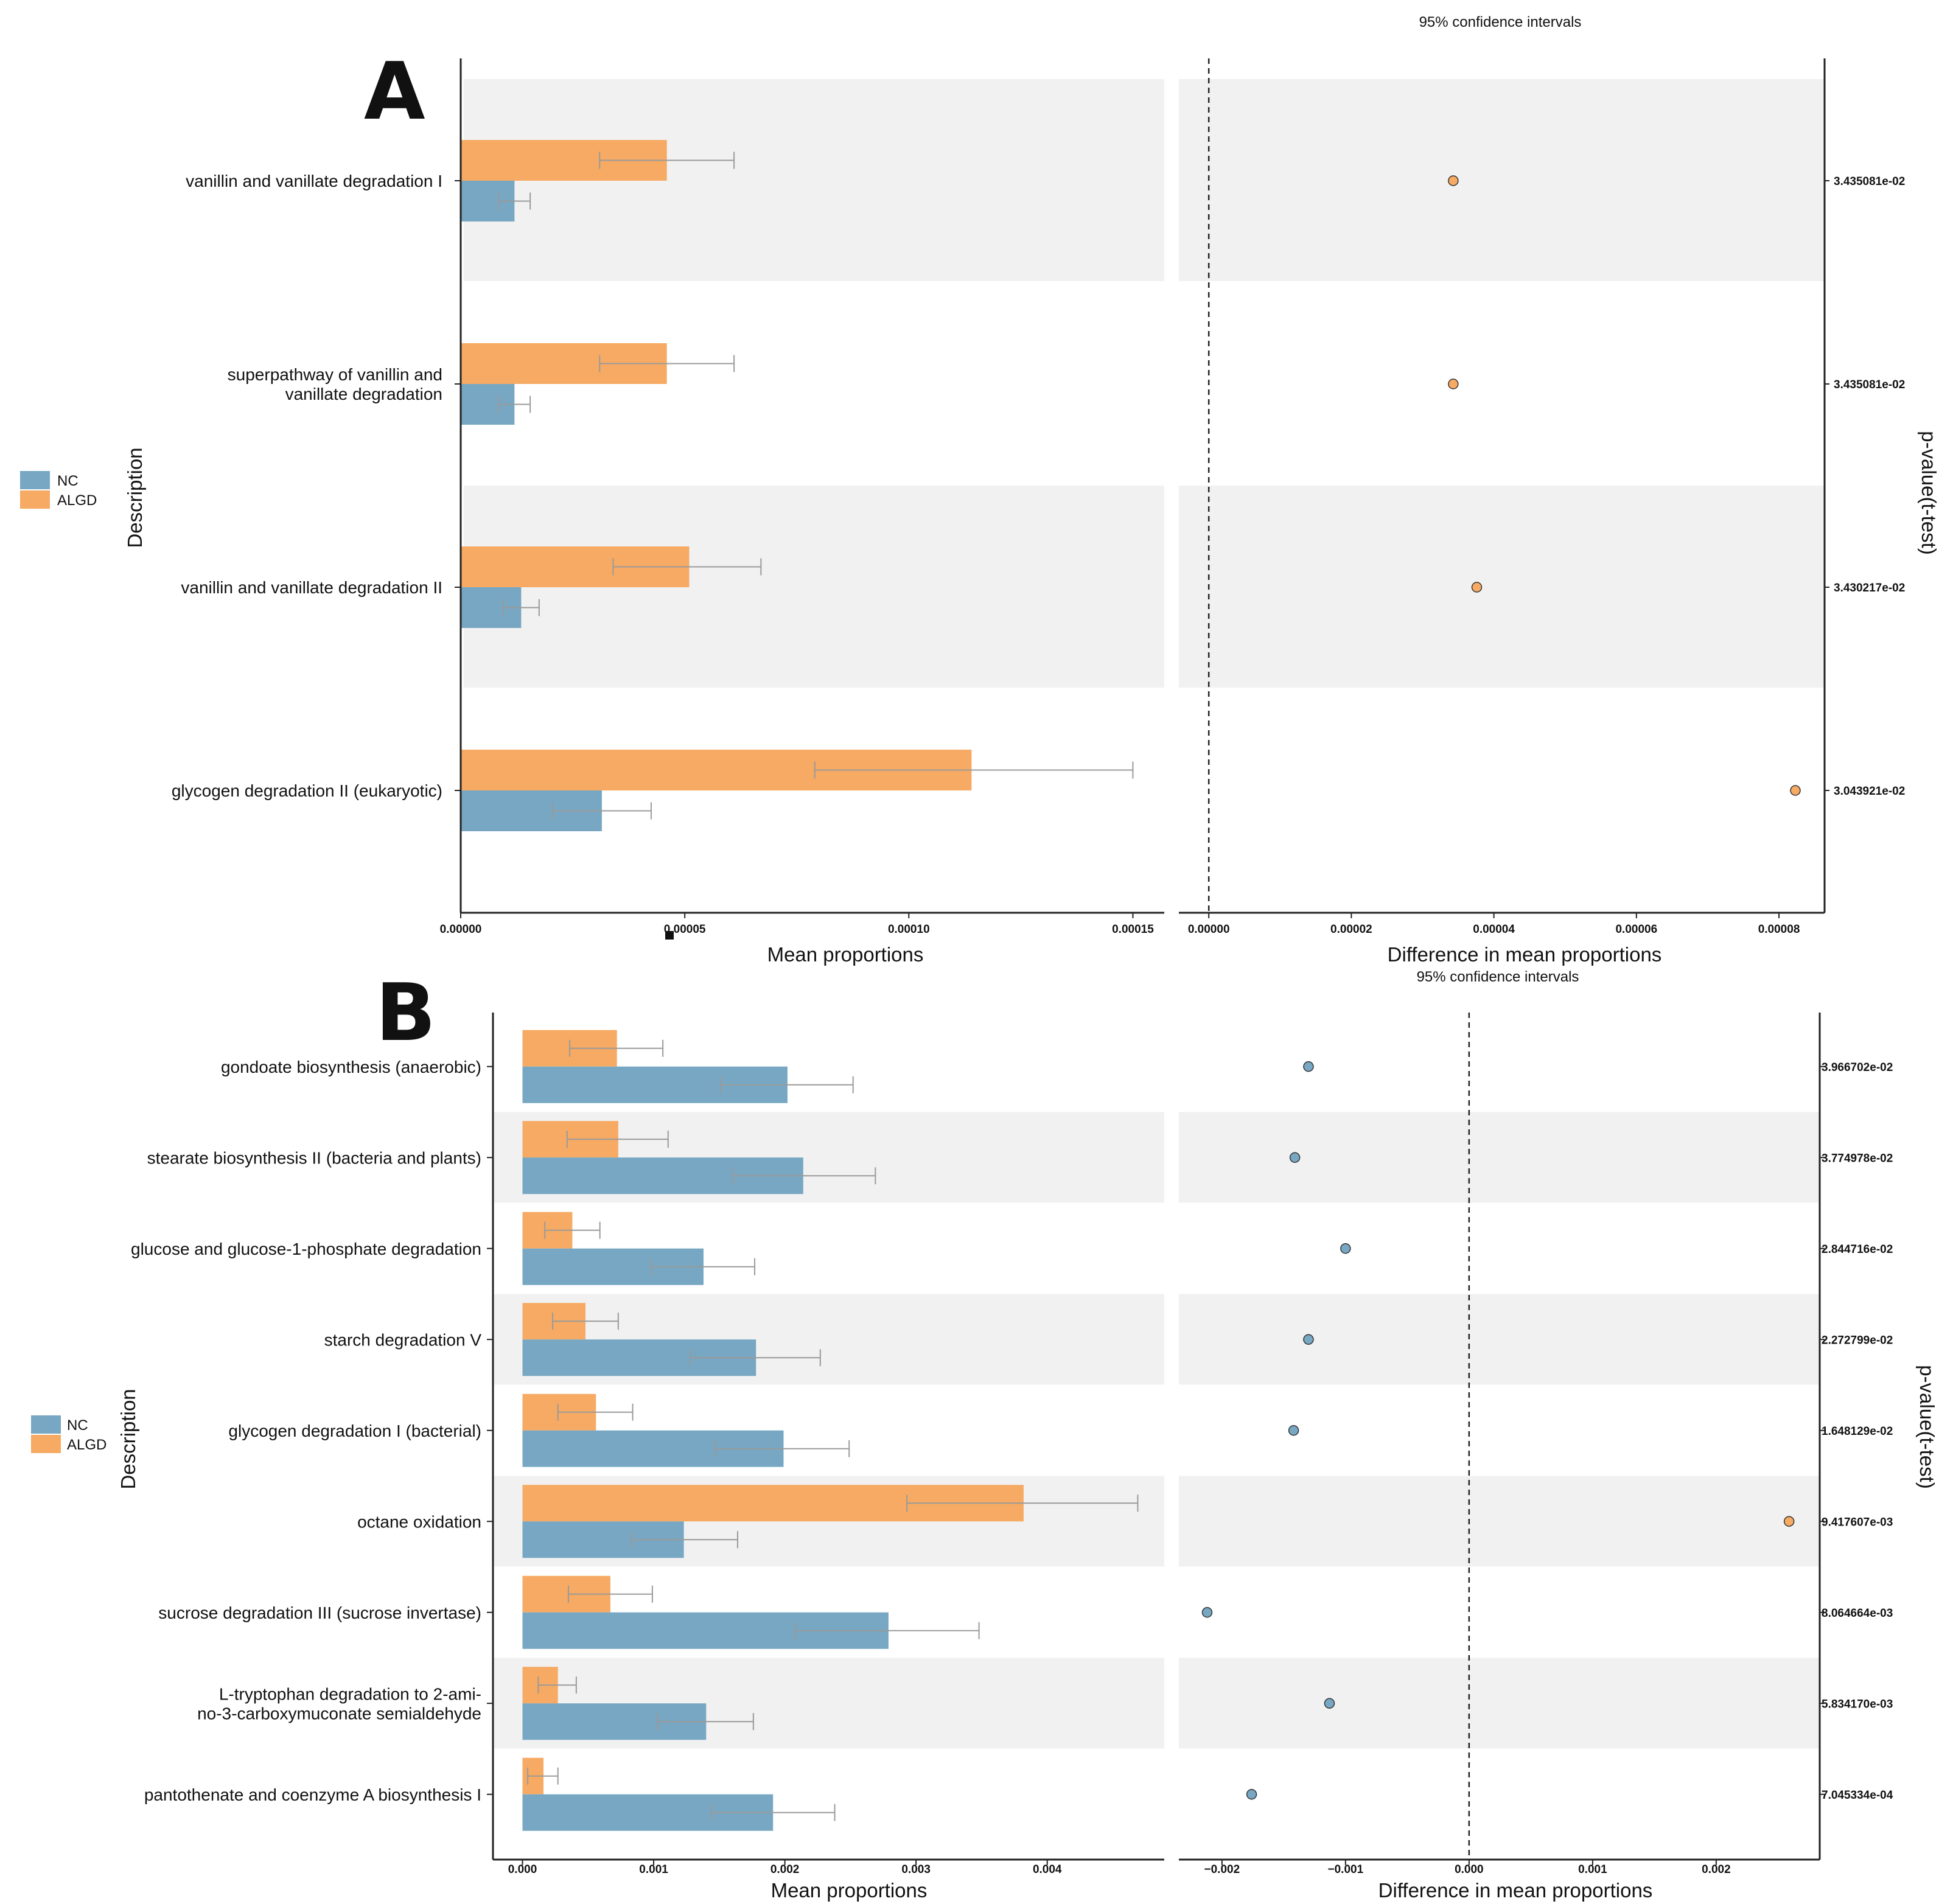  Describe the element at coordinates (1592, 1869) in the screenshot. I see `difference-axis-tick-label: 0.001` at that location.